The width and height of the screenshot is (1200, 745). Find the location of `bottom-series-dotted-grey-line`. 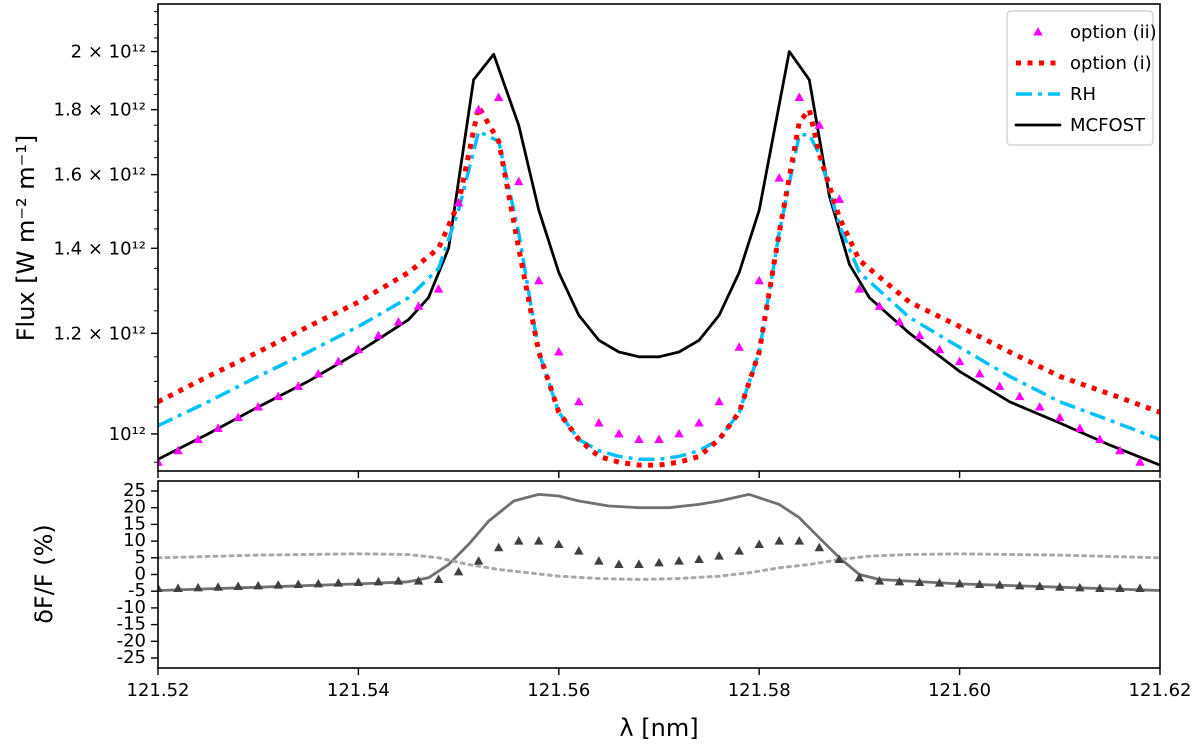

bottom-series-dotted-grey-line is located at coordinates (659, 566).